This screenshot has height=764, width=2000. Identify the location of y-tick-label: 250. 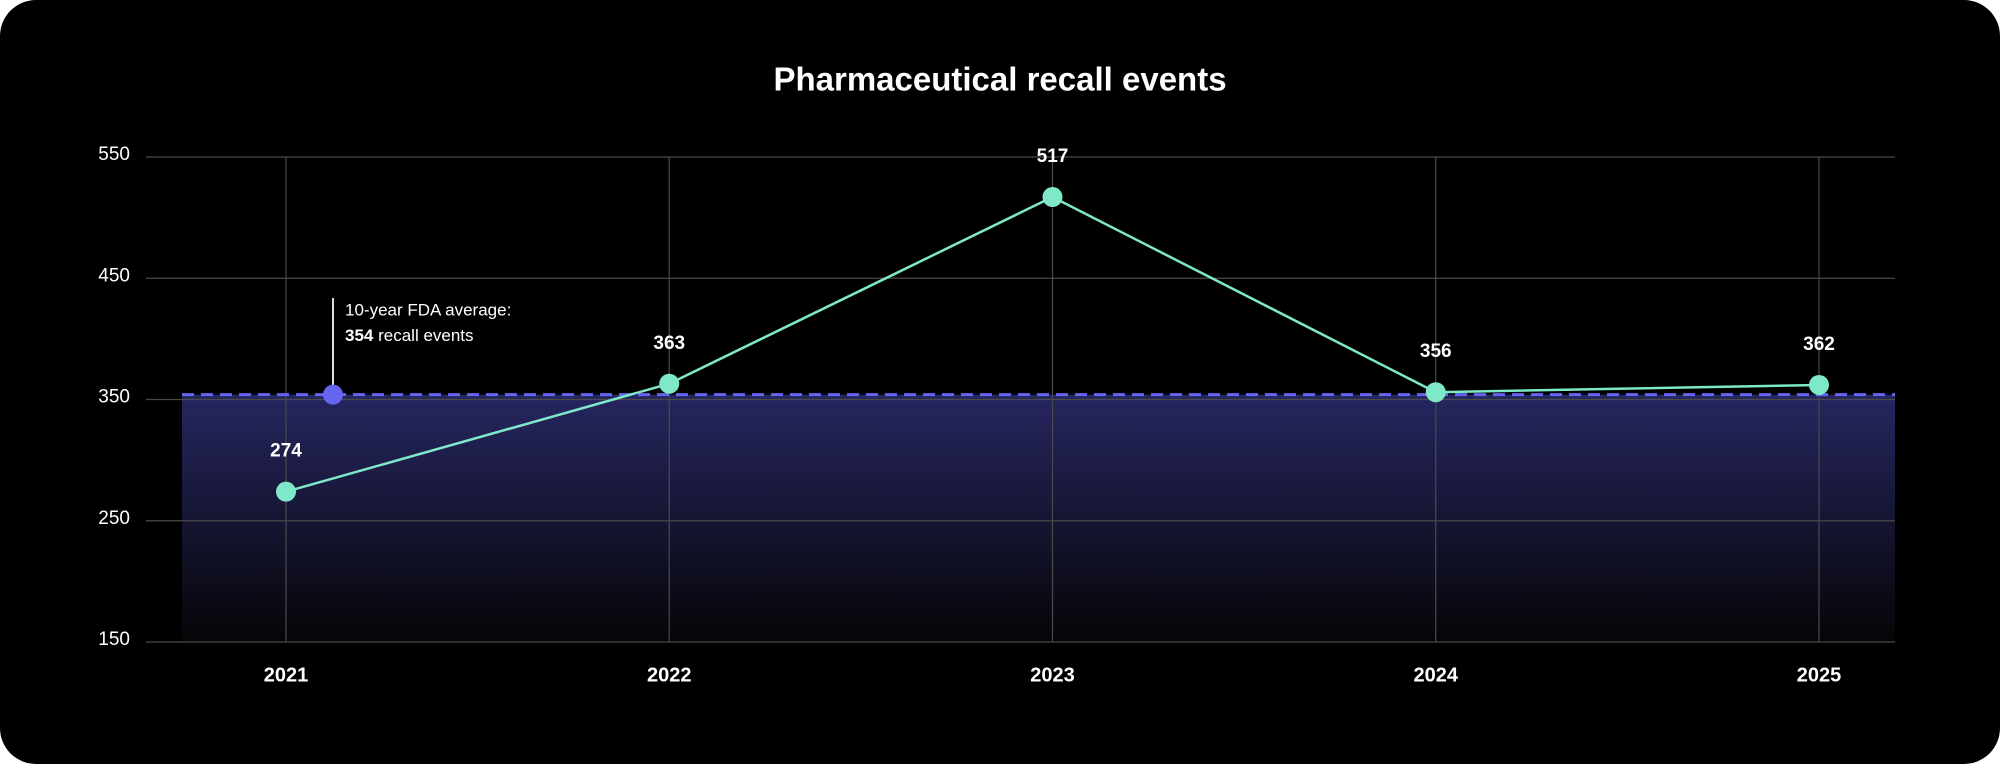
(114, 518).